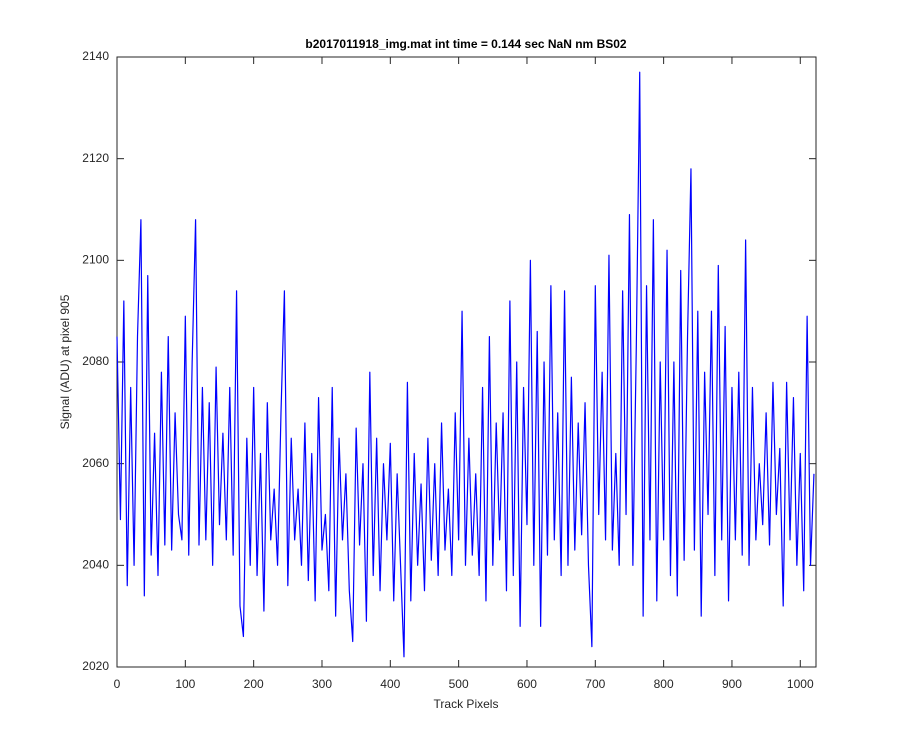 This screenshot has height=750, width=900. Describe the element at coordinates (466, 704) in the screenshot. I see `x-axis-label: Track Pixels` at that location.